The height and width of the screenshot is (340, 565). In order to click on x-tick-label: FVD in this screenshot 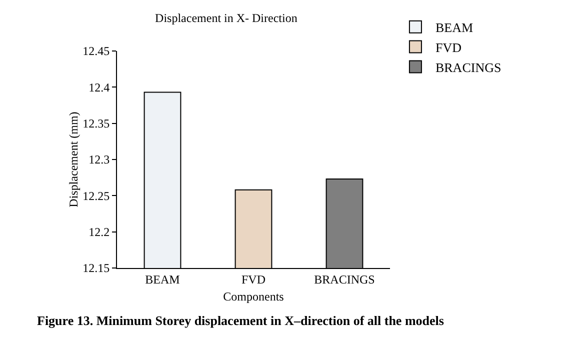, I will do `click(253, 279)`.